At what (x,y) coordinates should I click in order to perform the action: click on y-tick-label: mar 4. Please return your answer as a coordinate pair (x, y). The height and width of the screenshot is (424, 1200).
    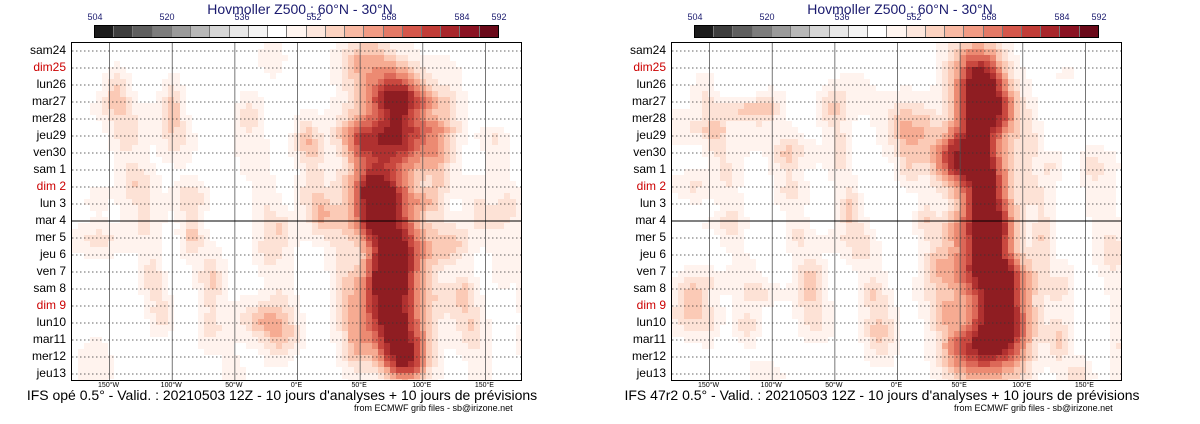
    Looking at the image, I should click on (650, 220).